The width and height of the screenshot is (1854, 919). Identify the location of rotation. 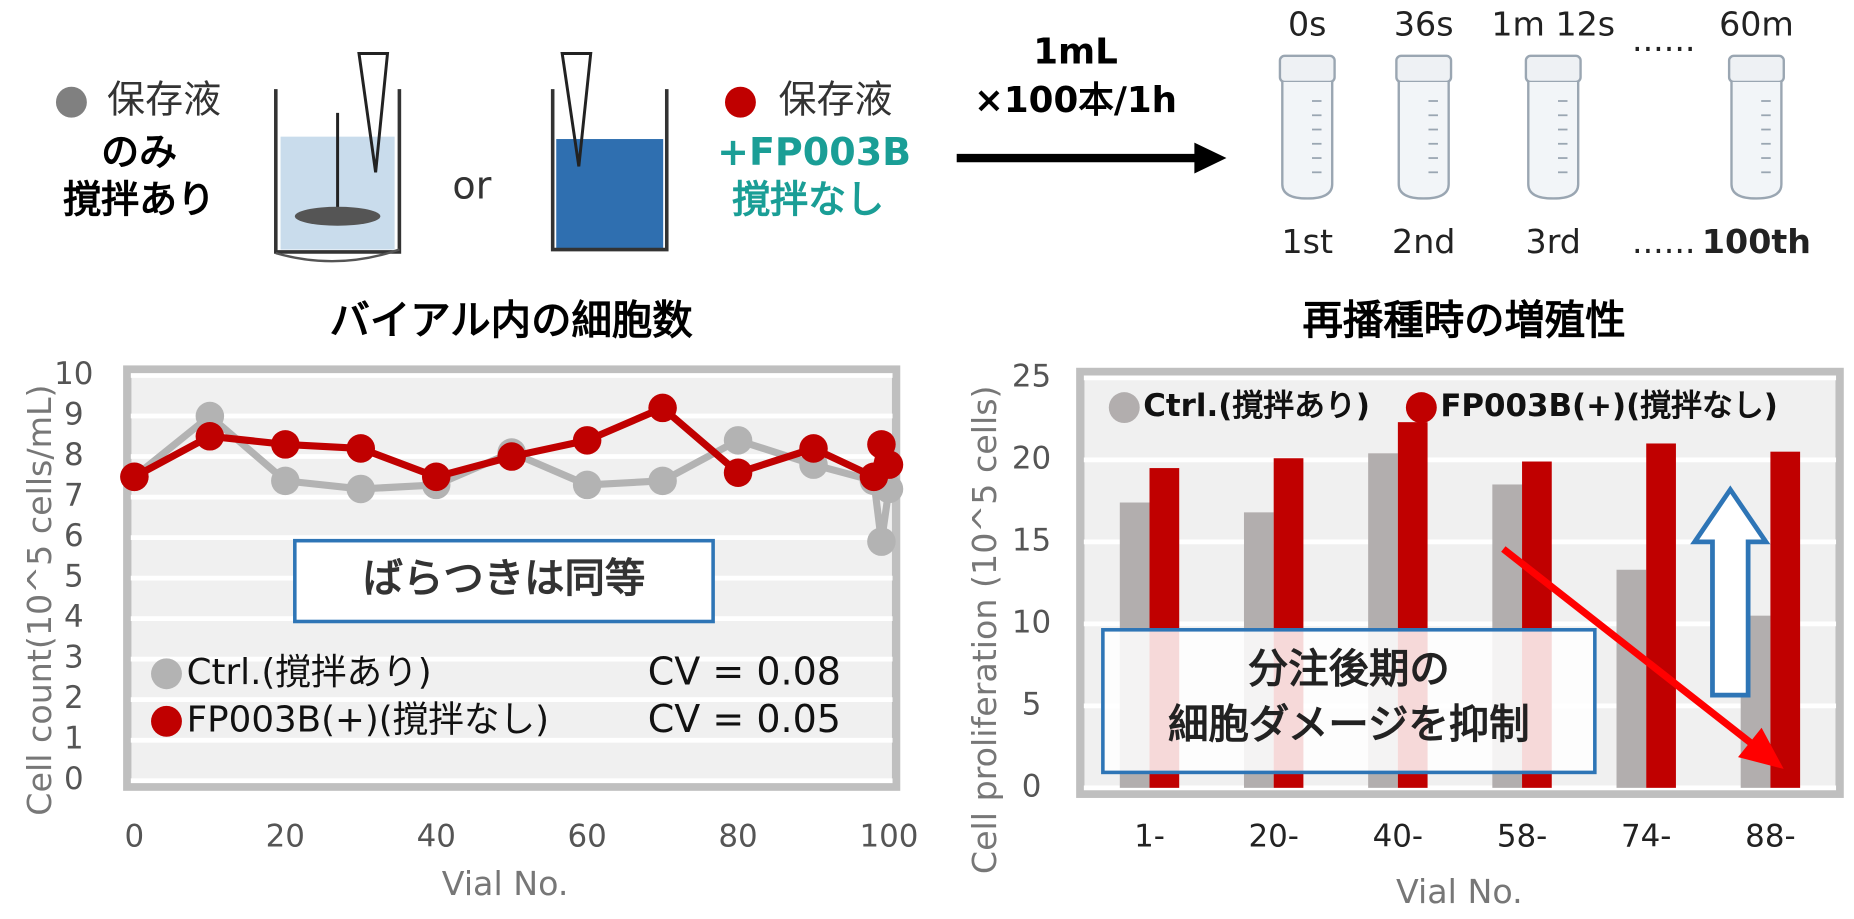
(337, 255).